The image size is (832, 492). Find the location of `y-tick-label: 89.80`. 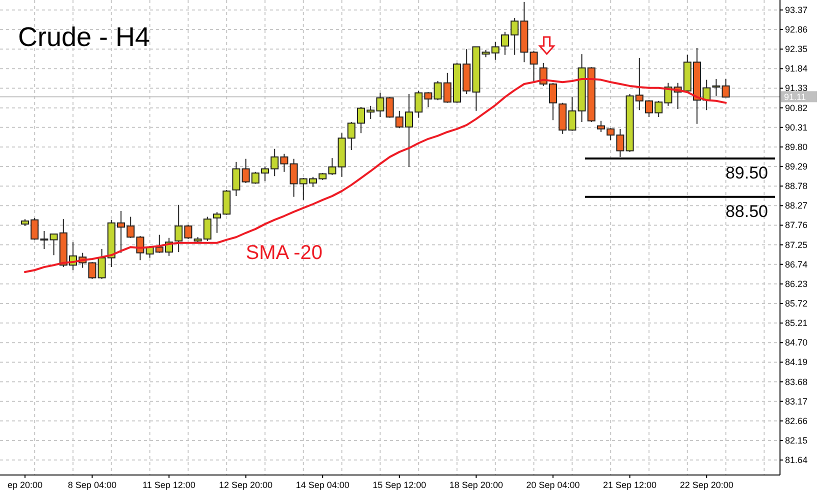

y-tick-label: 89.80 is located at coordinates (796, 147).